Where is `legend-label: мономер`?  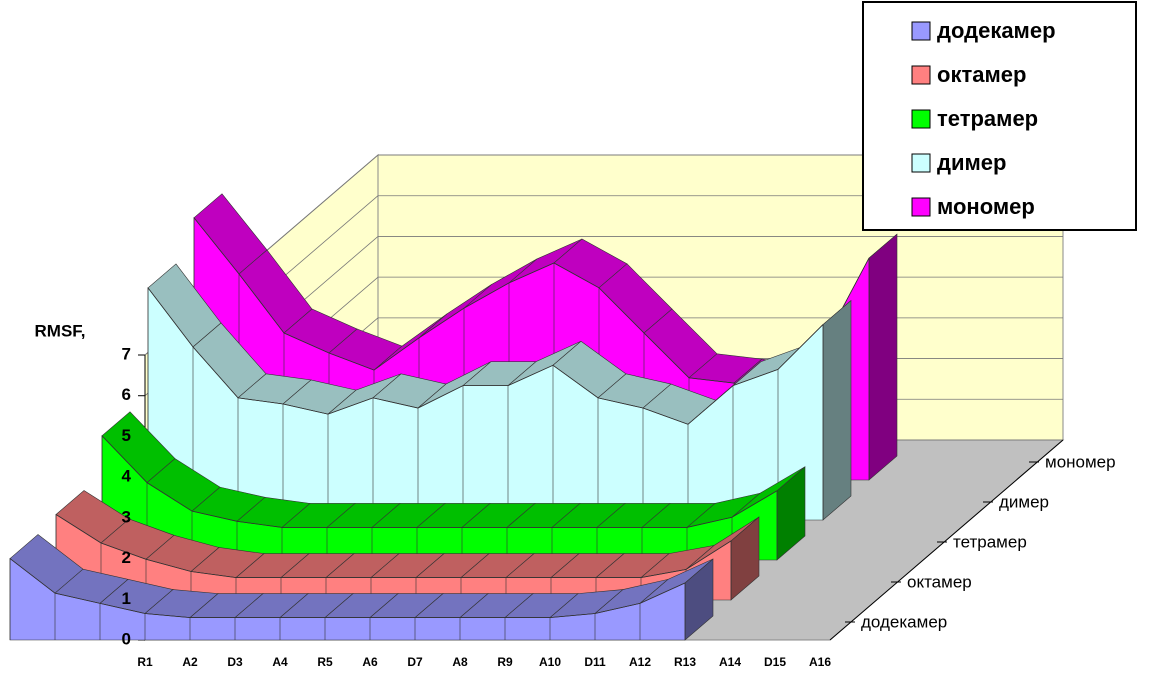
legend-label: мономер is located at coordinates (986, 206).